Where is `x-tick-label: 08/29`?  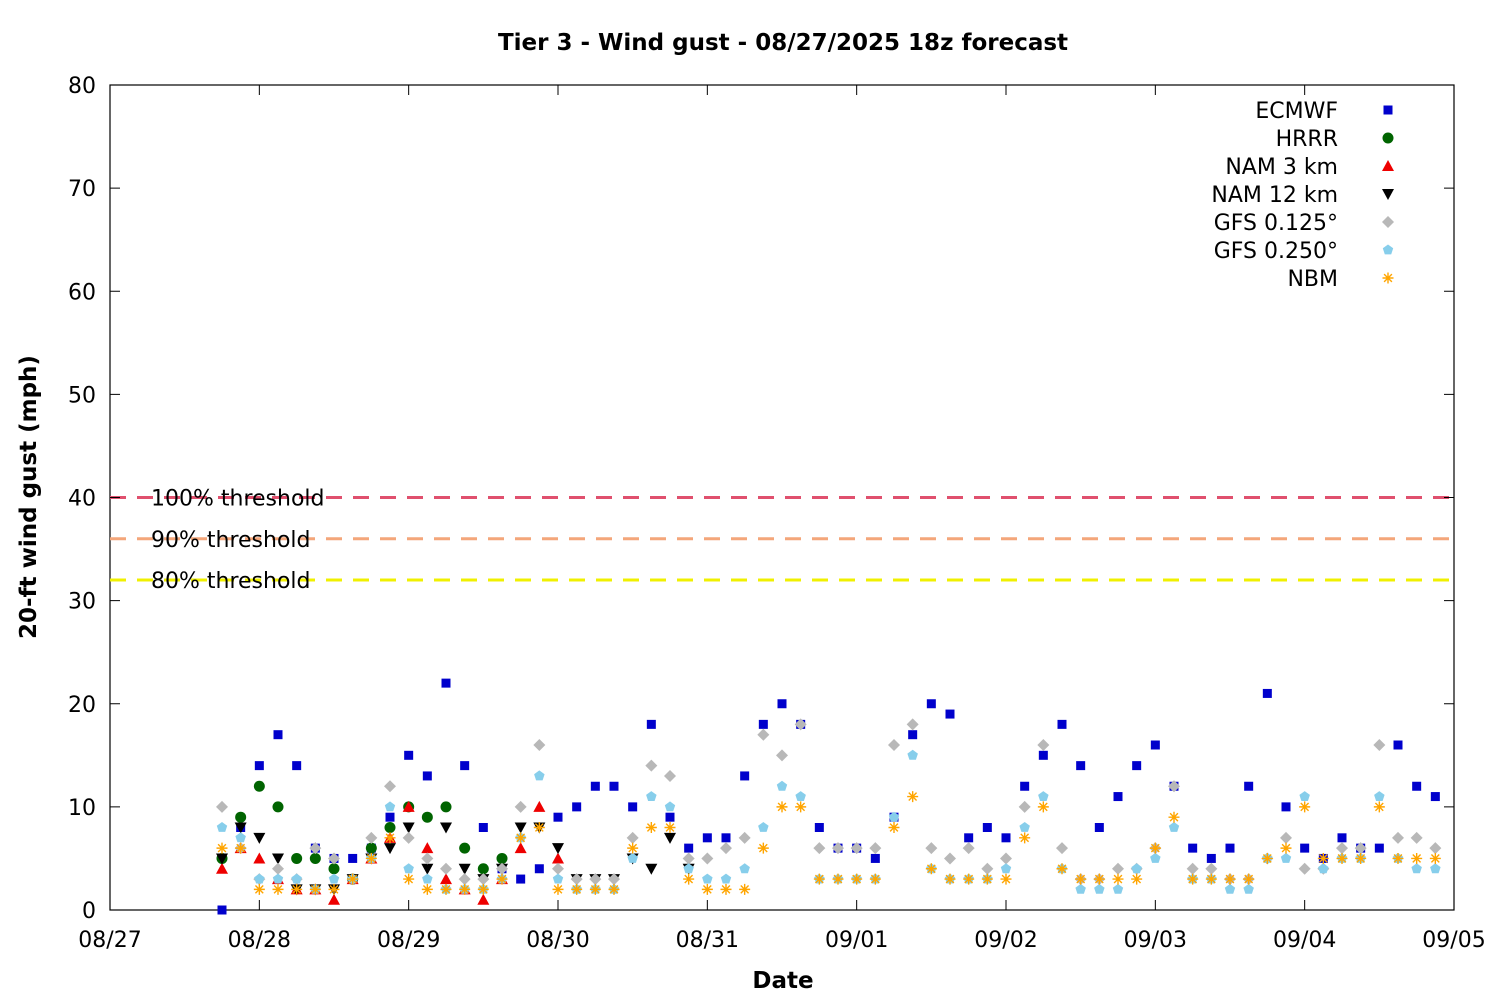 x-tick-label: 08/29 is located at coordinates (408, 940).